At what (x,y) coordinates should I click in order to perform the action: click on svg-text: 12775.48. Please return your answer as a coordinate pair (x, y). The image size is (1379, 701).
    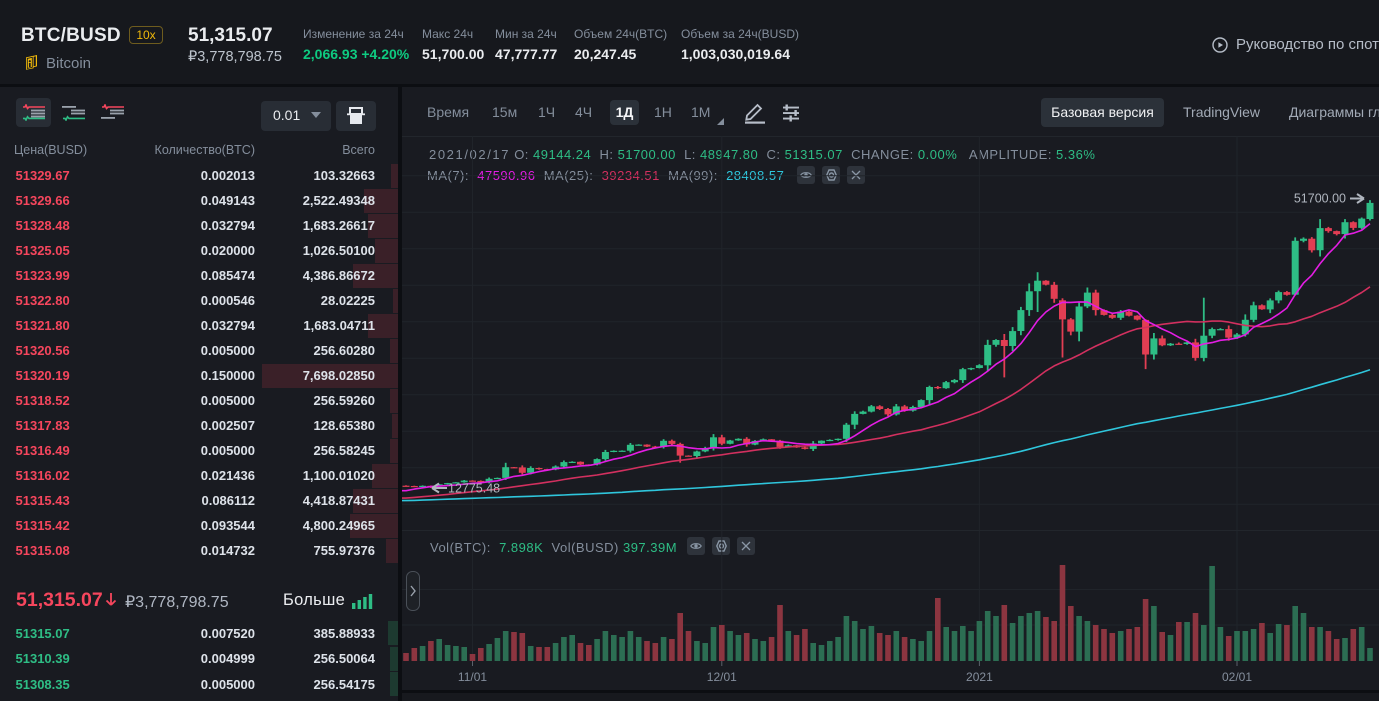
    Looking at the image, I should click on (474, 489).